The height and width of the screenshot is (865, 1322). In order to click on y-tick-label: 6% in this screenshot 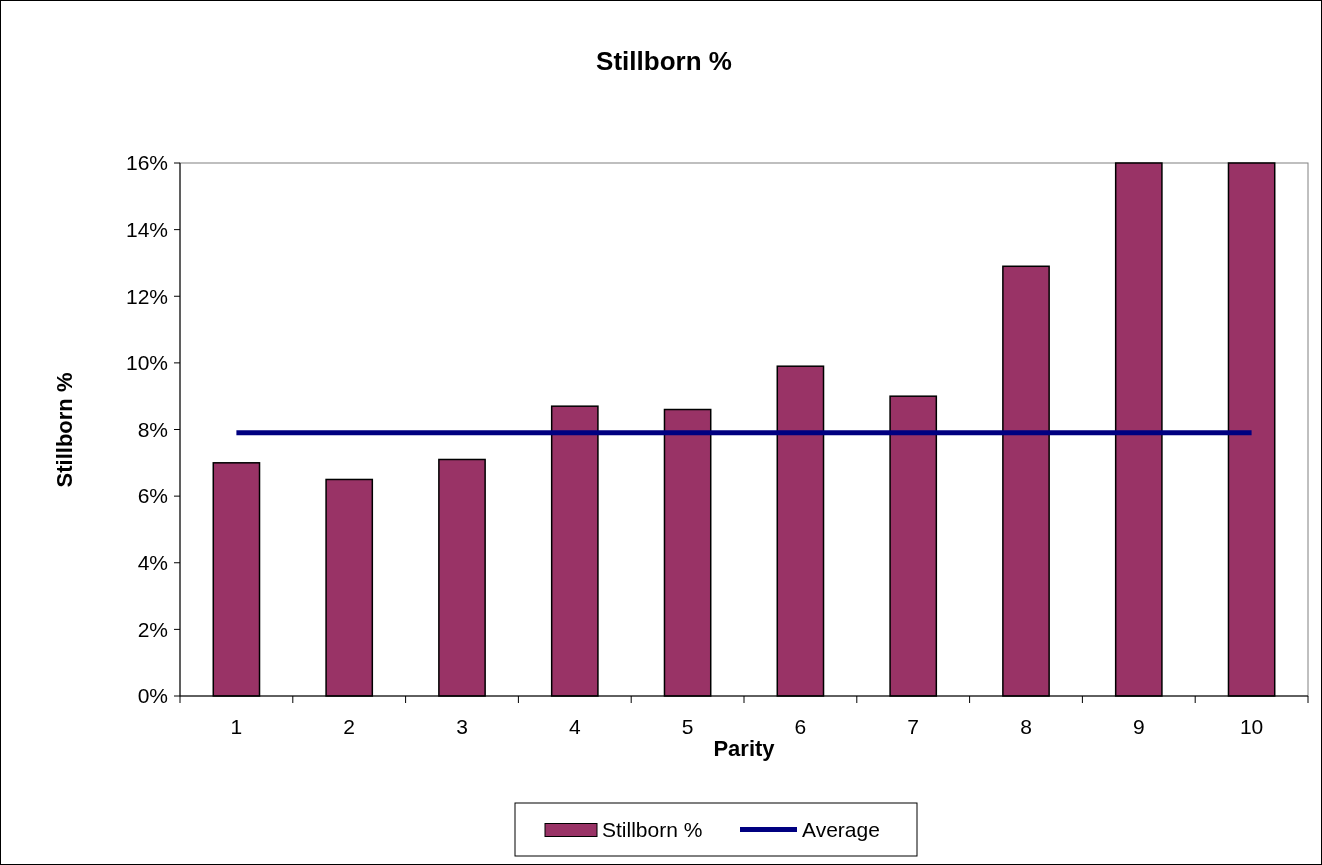, I will do `click(152, 496)`.